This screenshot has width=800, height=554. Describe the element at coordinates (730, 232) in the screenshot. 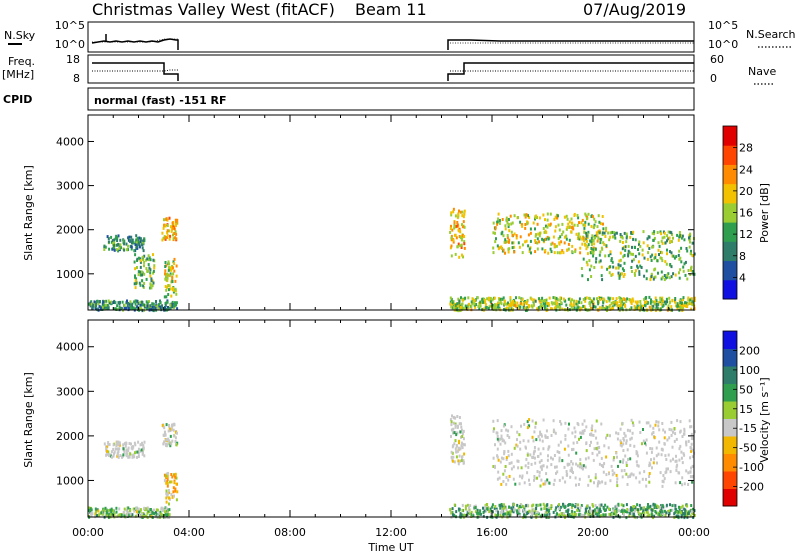

I see `colorbar-segment` at that location.